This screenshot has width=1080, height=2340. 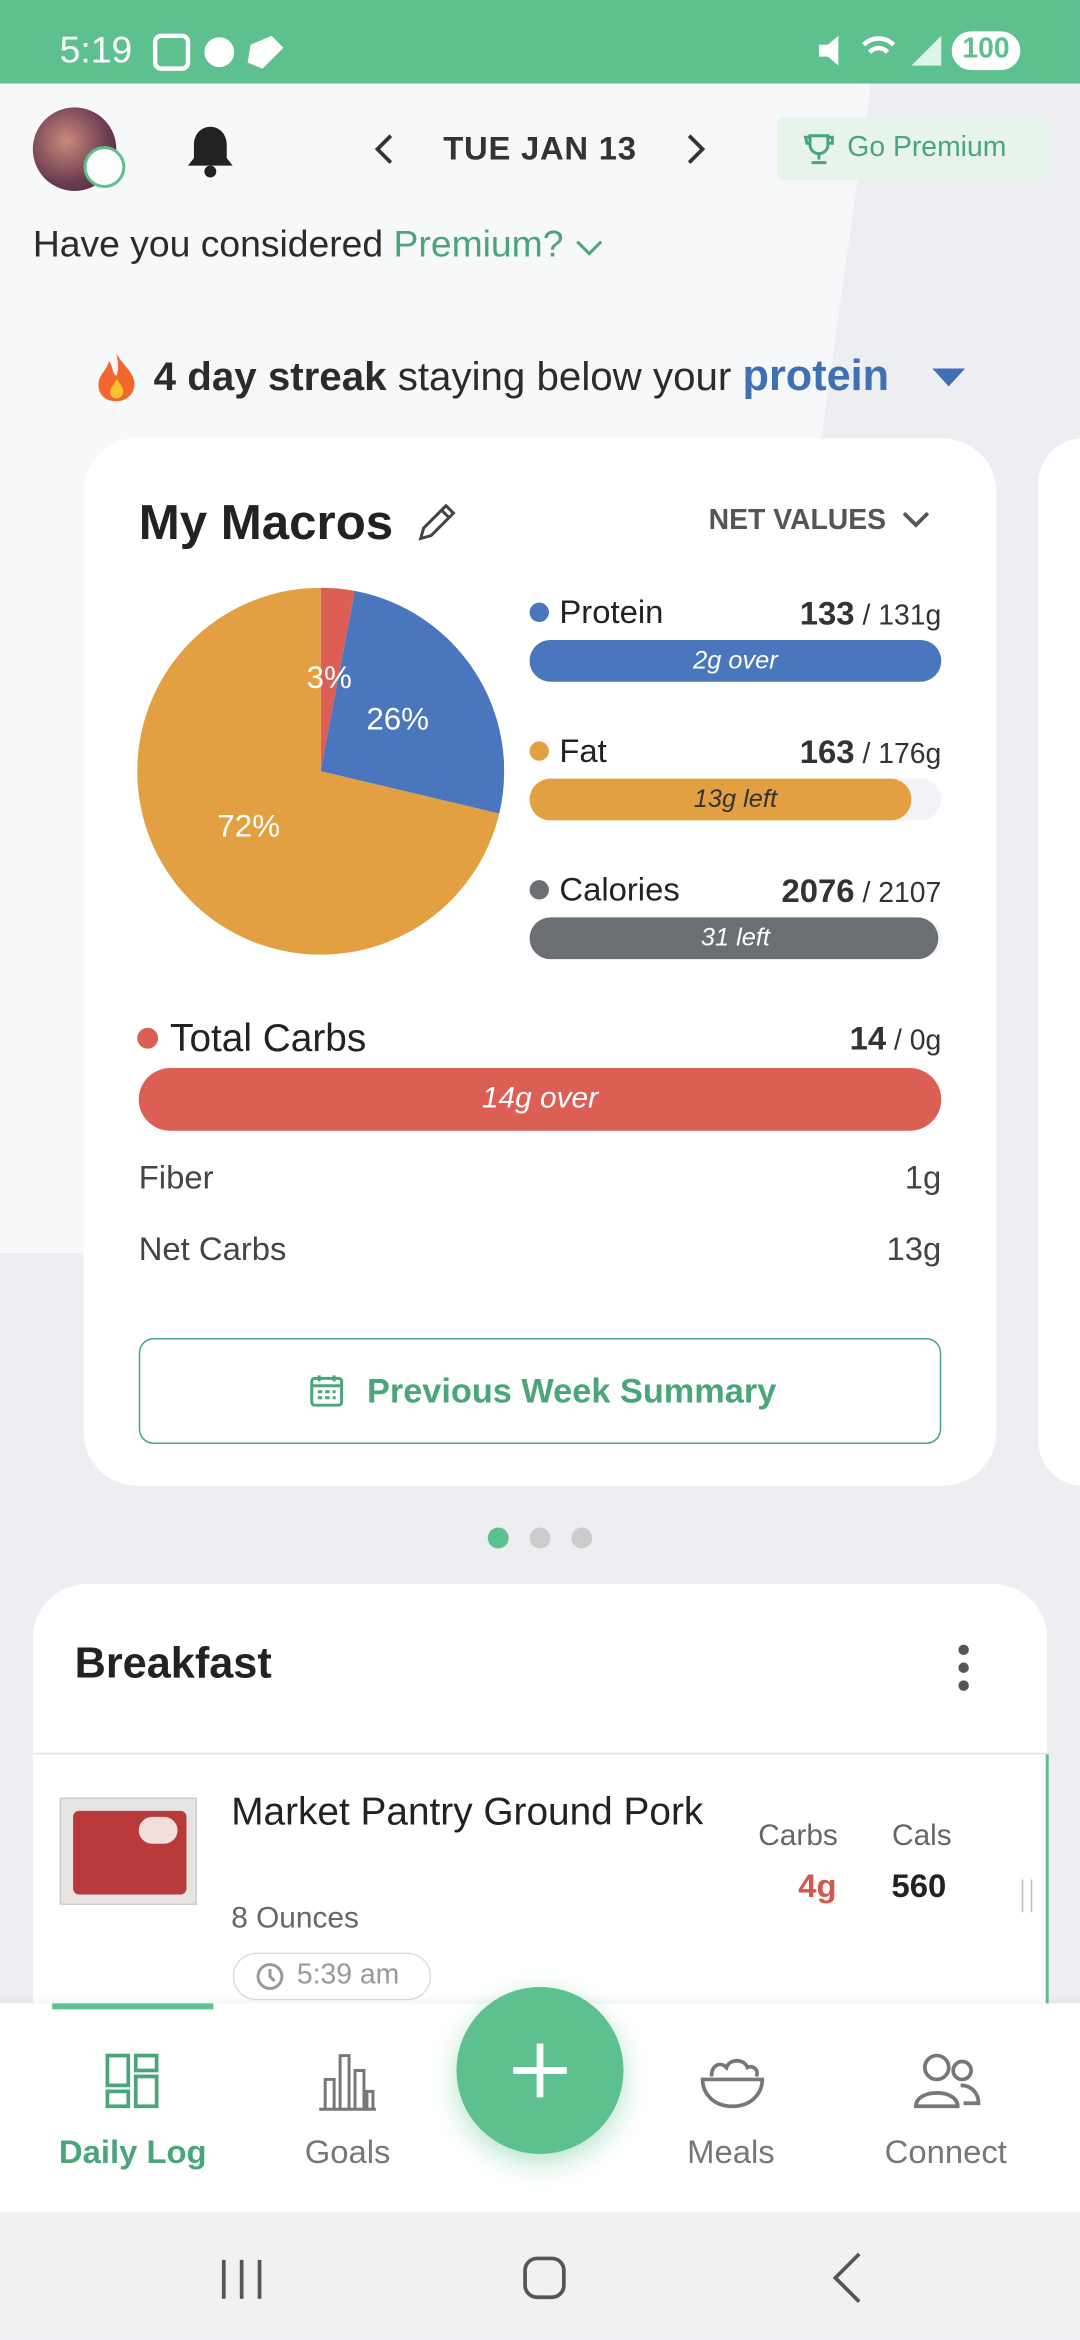 What do you see at coordinates (945, 2152) in the screenshot?
I see `nav-label: Connect` at bounding box center [945, 2152].